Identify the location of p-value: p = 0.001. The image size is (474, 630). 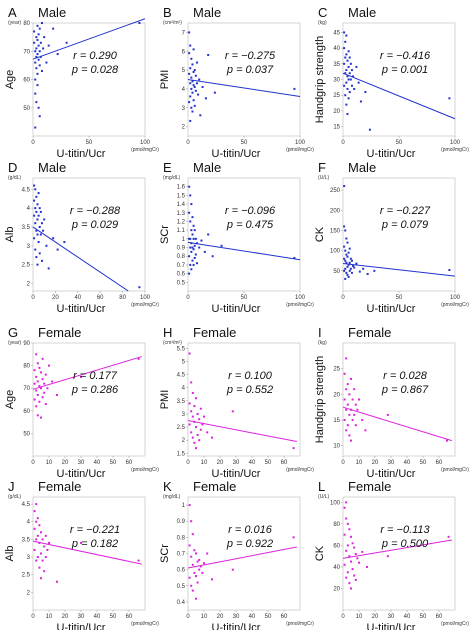
(404, 70).